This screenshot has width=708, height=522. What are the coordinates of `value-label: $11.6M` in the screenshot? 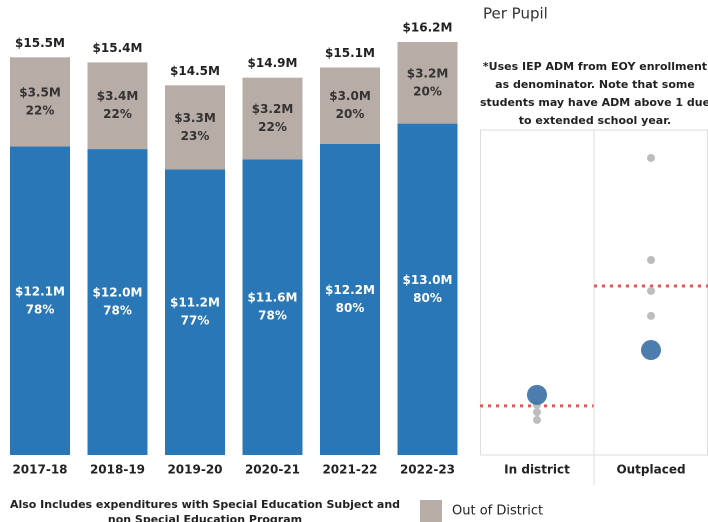 It's located at (273, 298).